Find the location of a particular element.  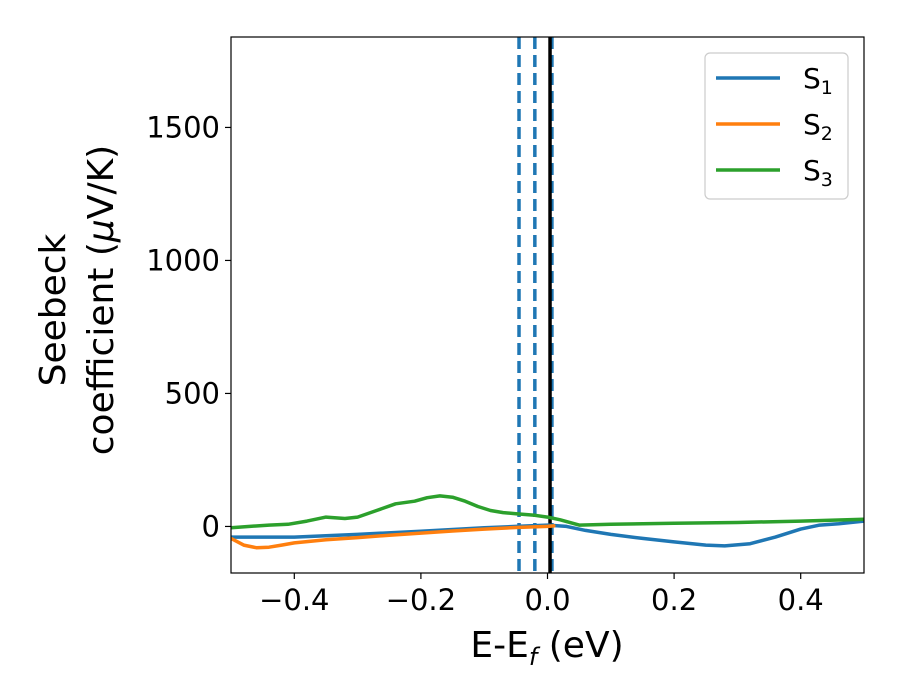

y-tick-label: 1000 is located at coordinates (183, 260).